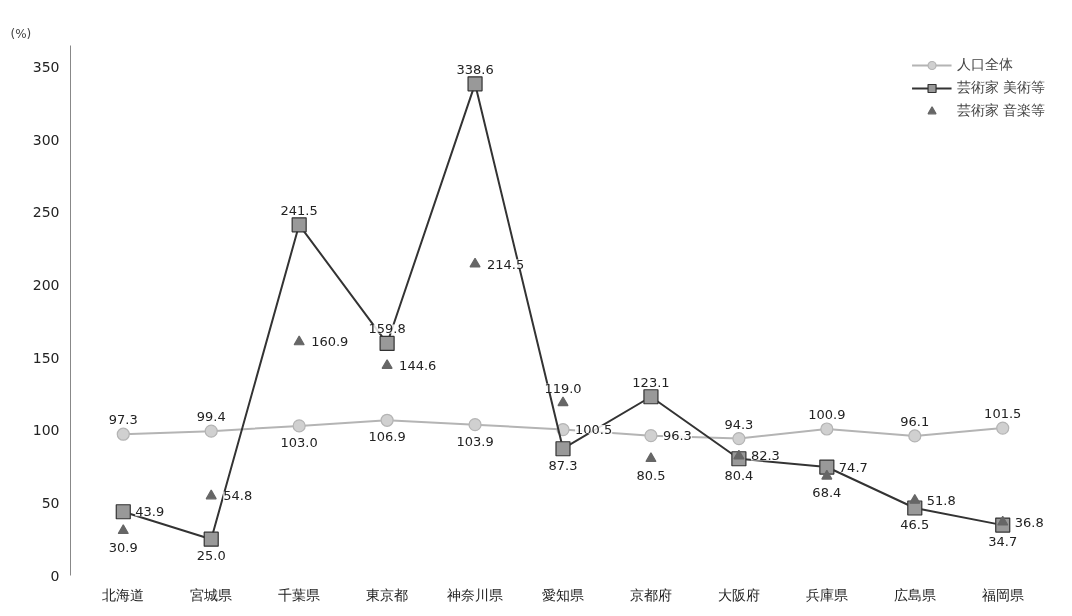 This screenshot has width=1072, height=616. Describe the element at coordinates (1000, 88) in the screenshot. I see `legend-label: 芸術家 美術等` at that location.